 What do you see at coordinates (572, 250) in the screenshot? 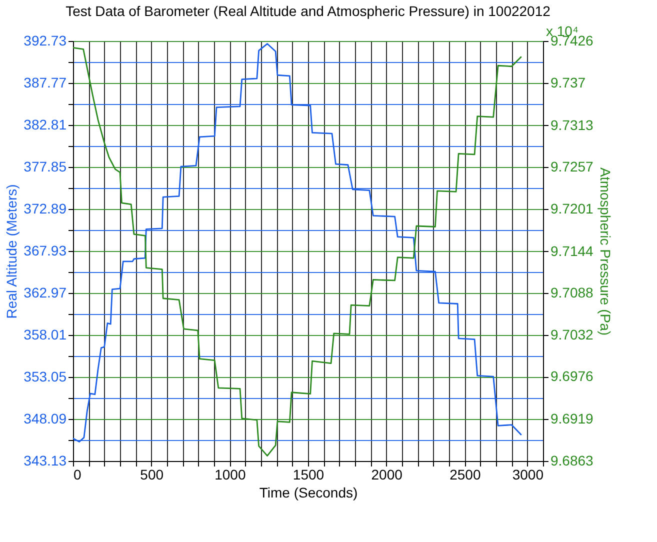
I see `y2-tick-label: 9.7144` at bounding box center [572, 250].